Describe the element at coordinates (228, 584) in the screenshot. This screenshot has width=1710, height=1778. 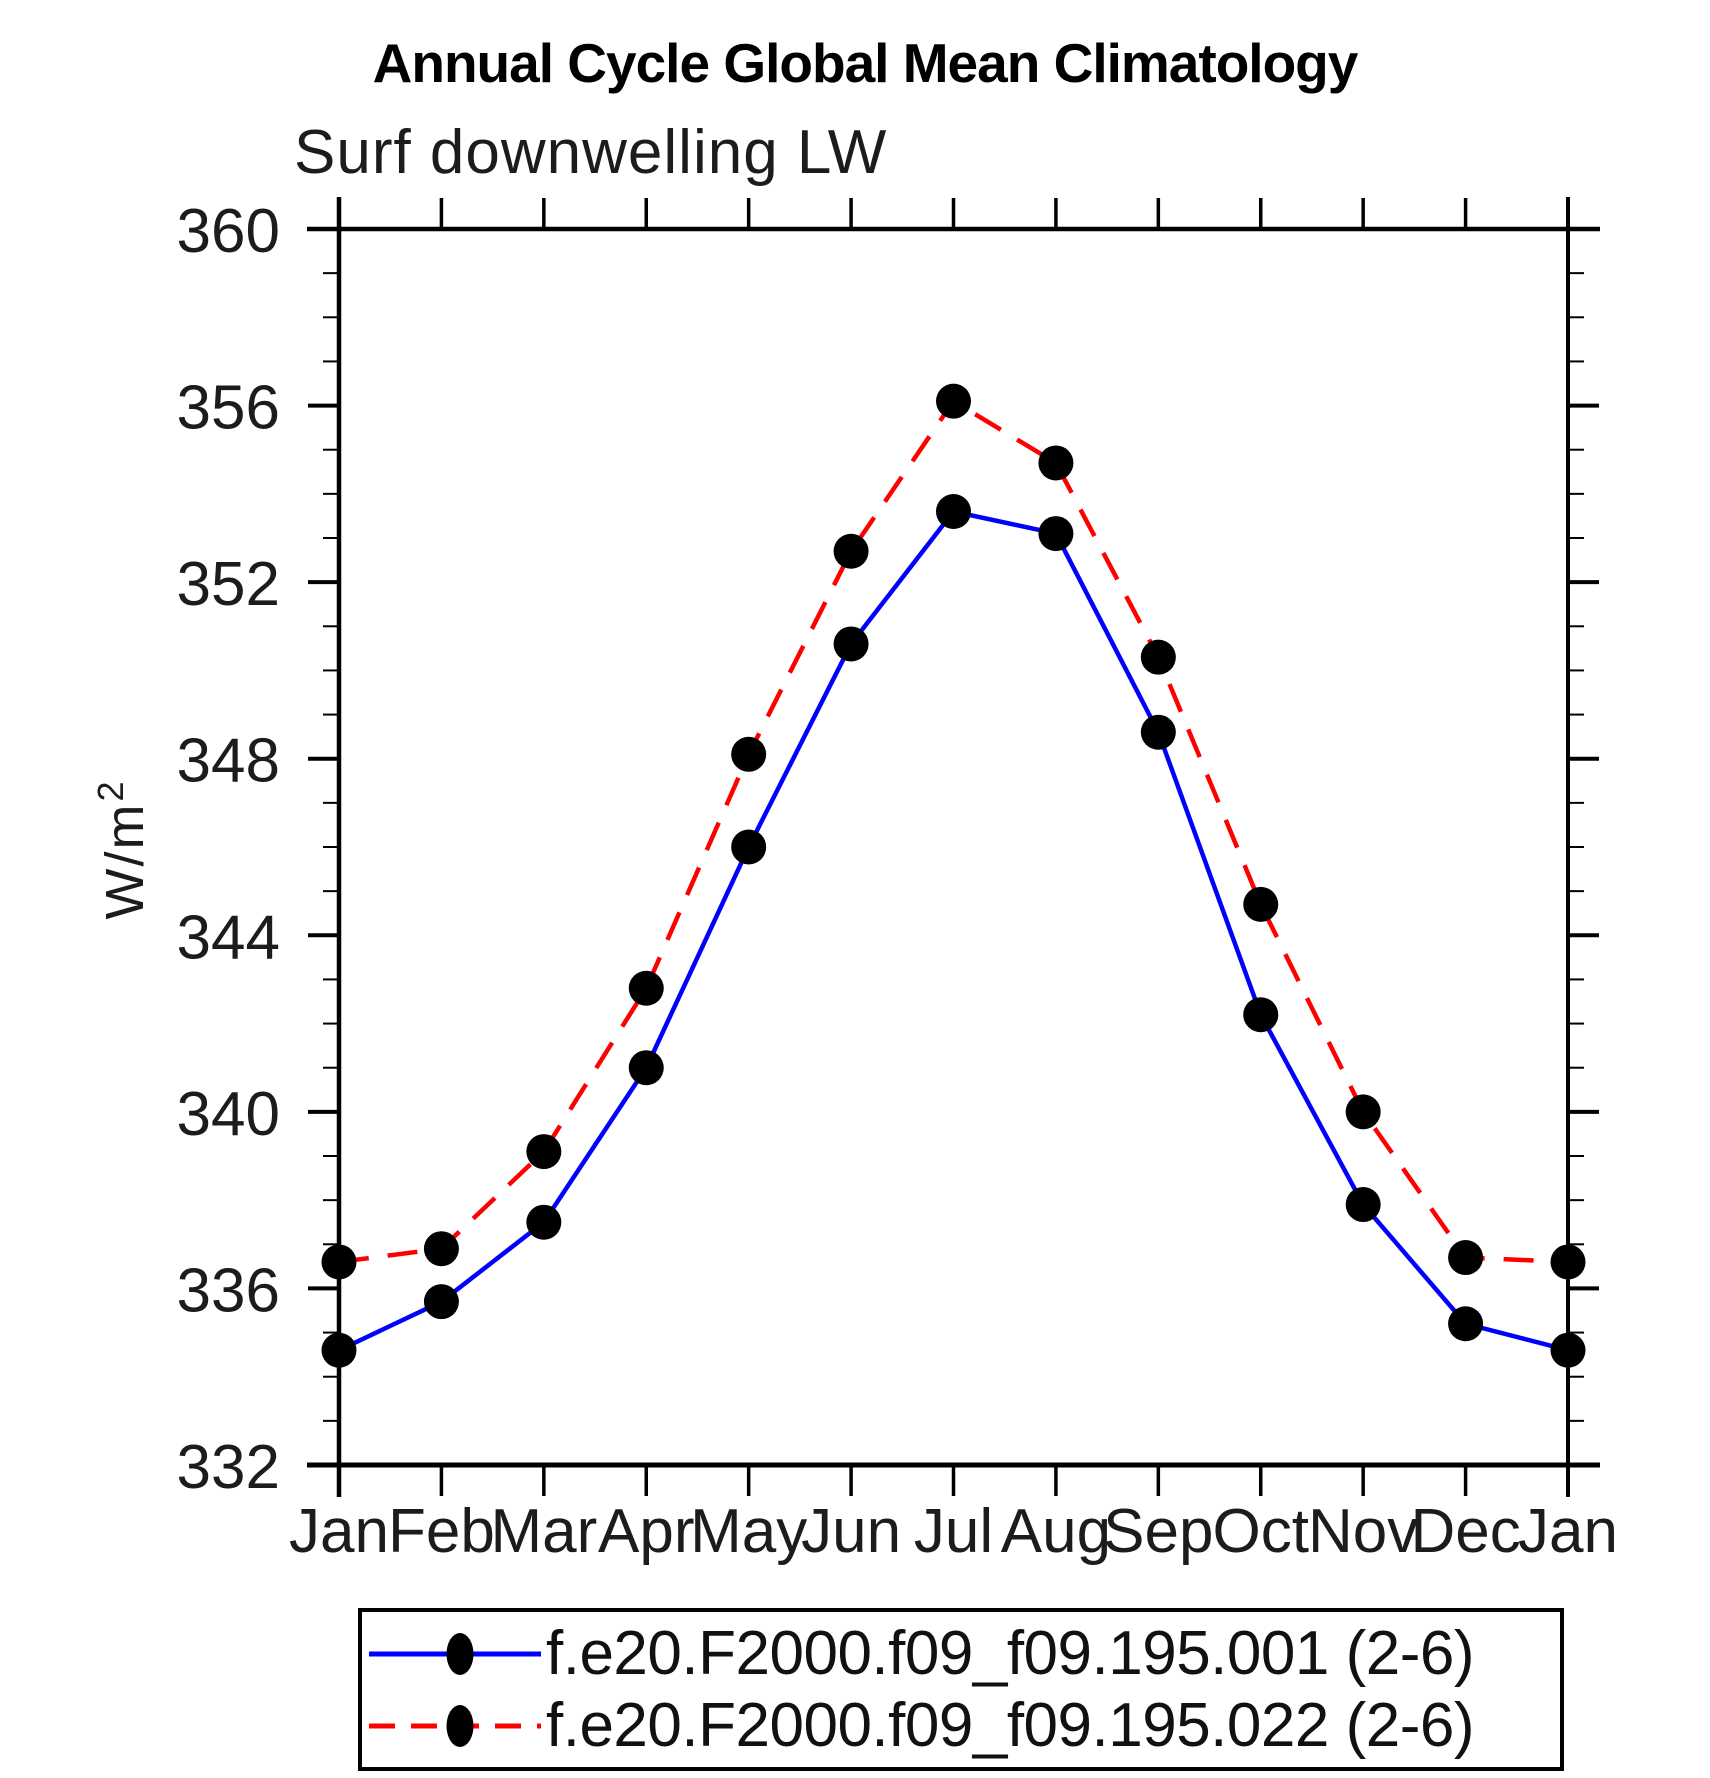
I see `y-tick-label: 352` at that location.